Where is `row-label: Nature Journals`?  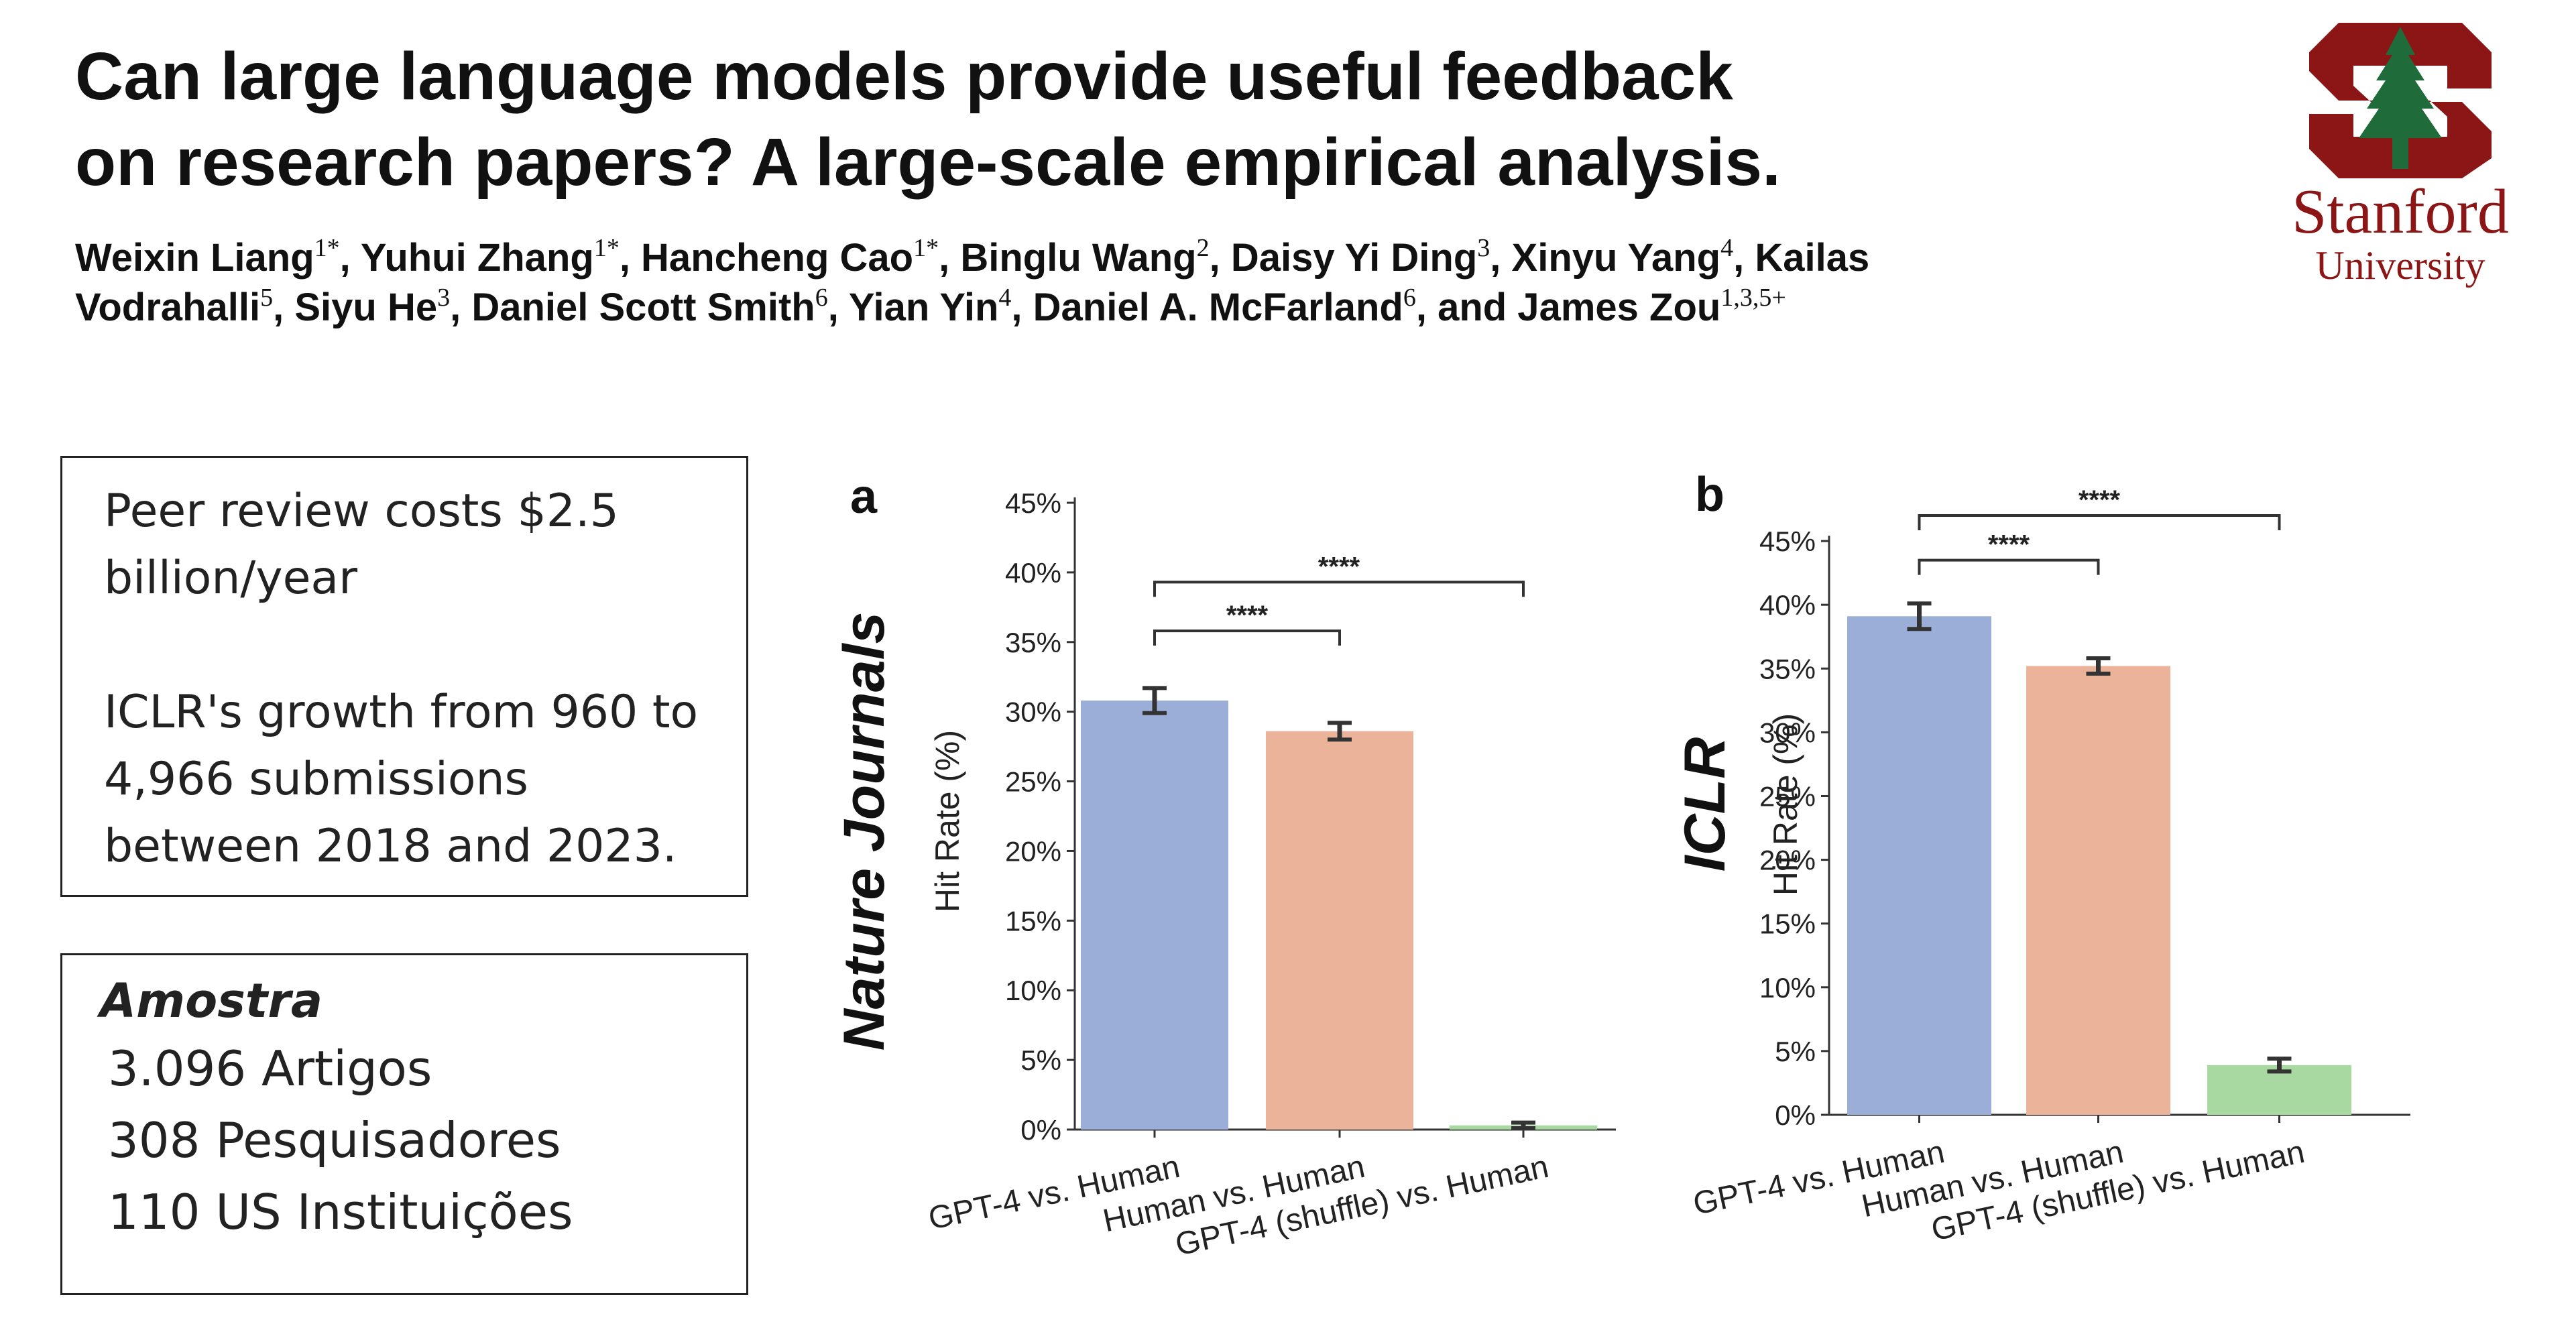 row-label: Nature Journals is located at coordinates (864, 832).